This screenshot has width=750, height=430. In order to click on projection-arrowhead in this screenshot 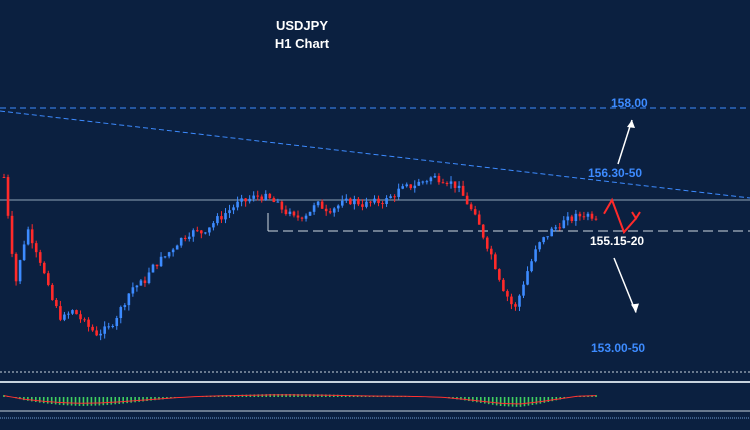, I will do `click(636, 216)`.